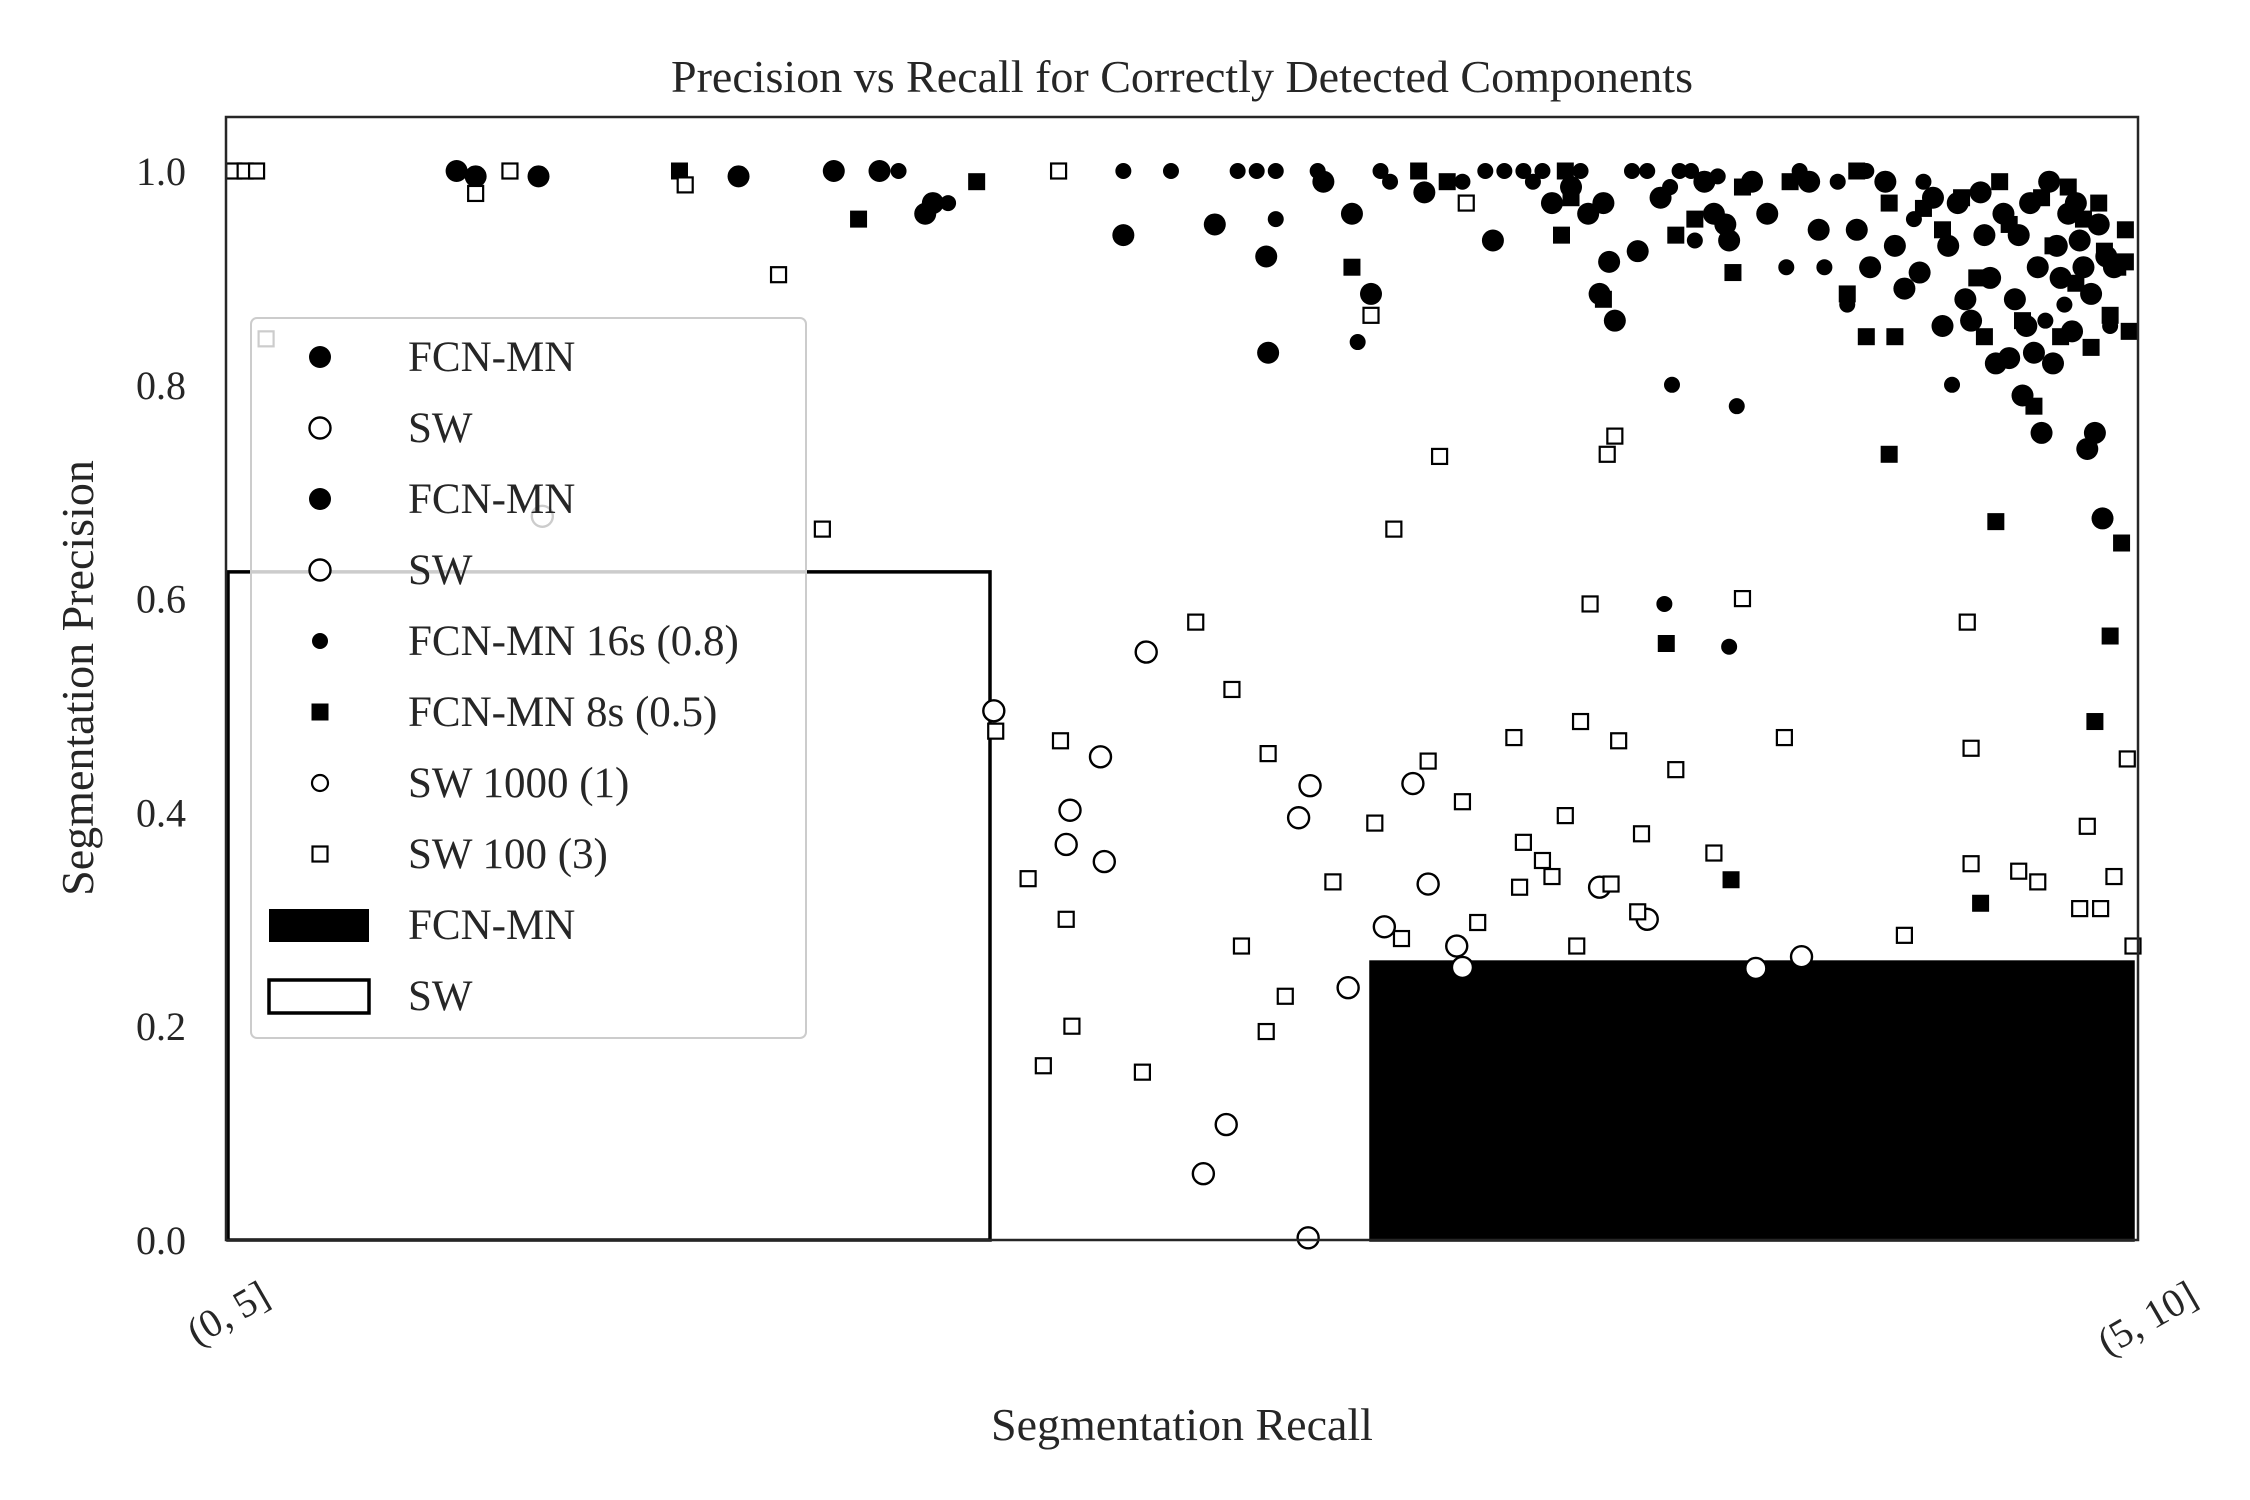  What do you see at coordinates (525, 641) in the screenshot?
I see `legend-item: FCN-MN 16s (0.8)` at bounding box center [525, 641].